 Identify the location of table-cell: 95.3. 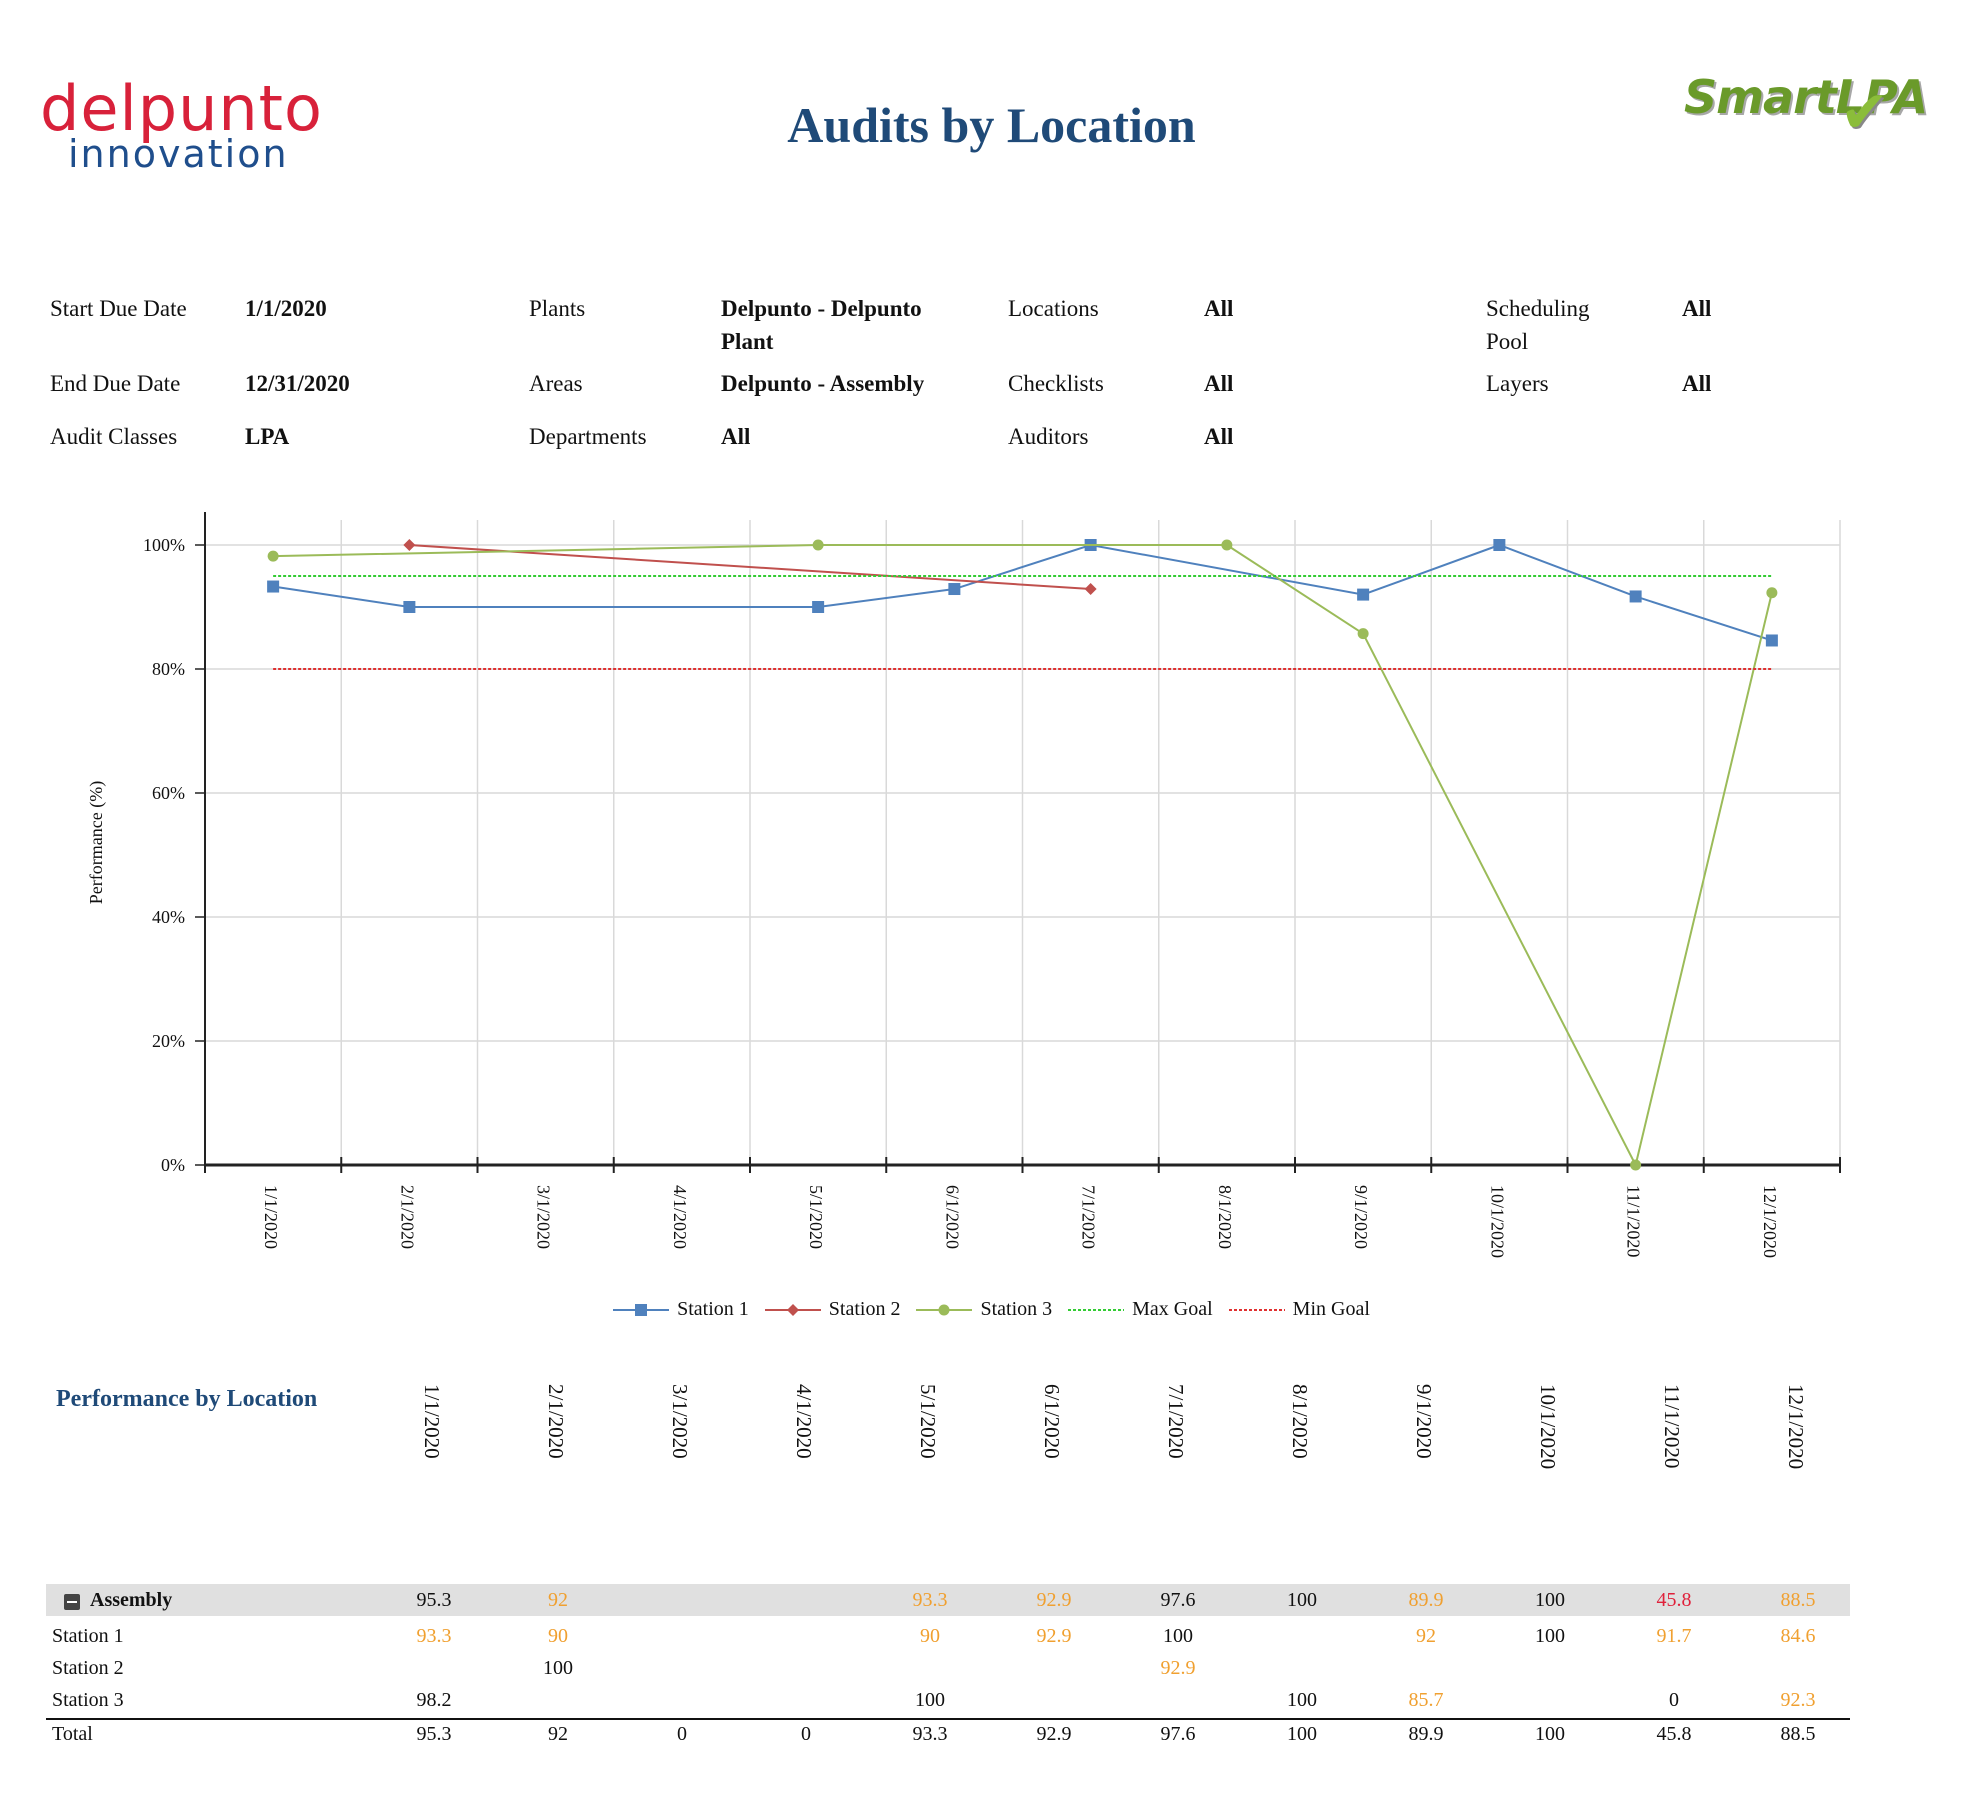
(434, 1734).